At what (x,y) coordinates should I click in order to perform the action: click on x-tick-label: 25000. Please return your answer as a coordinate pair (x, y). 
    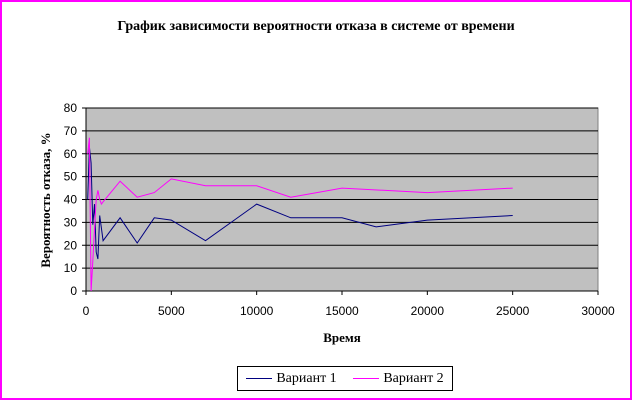
    Looking at the image, I should click on (513, 311).